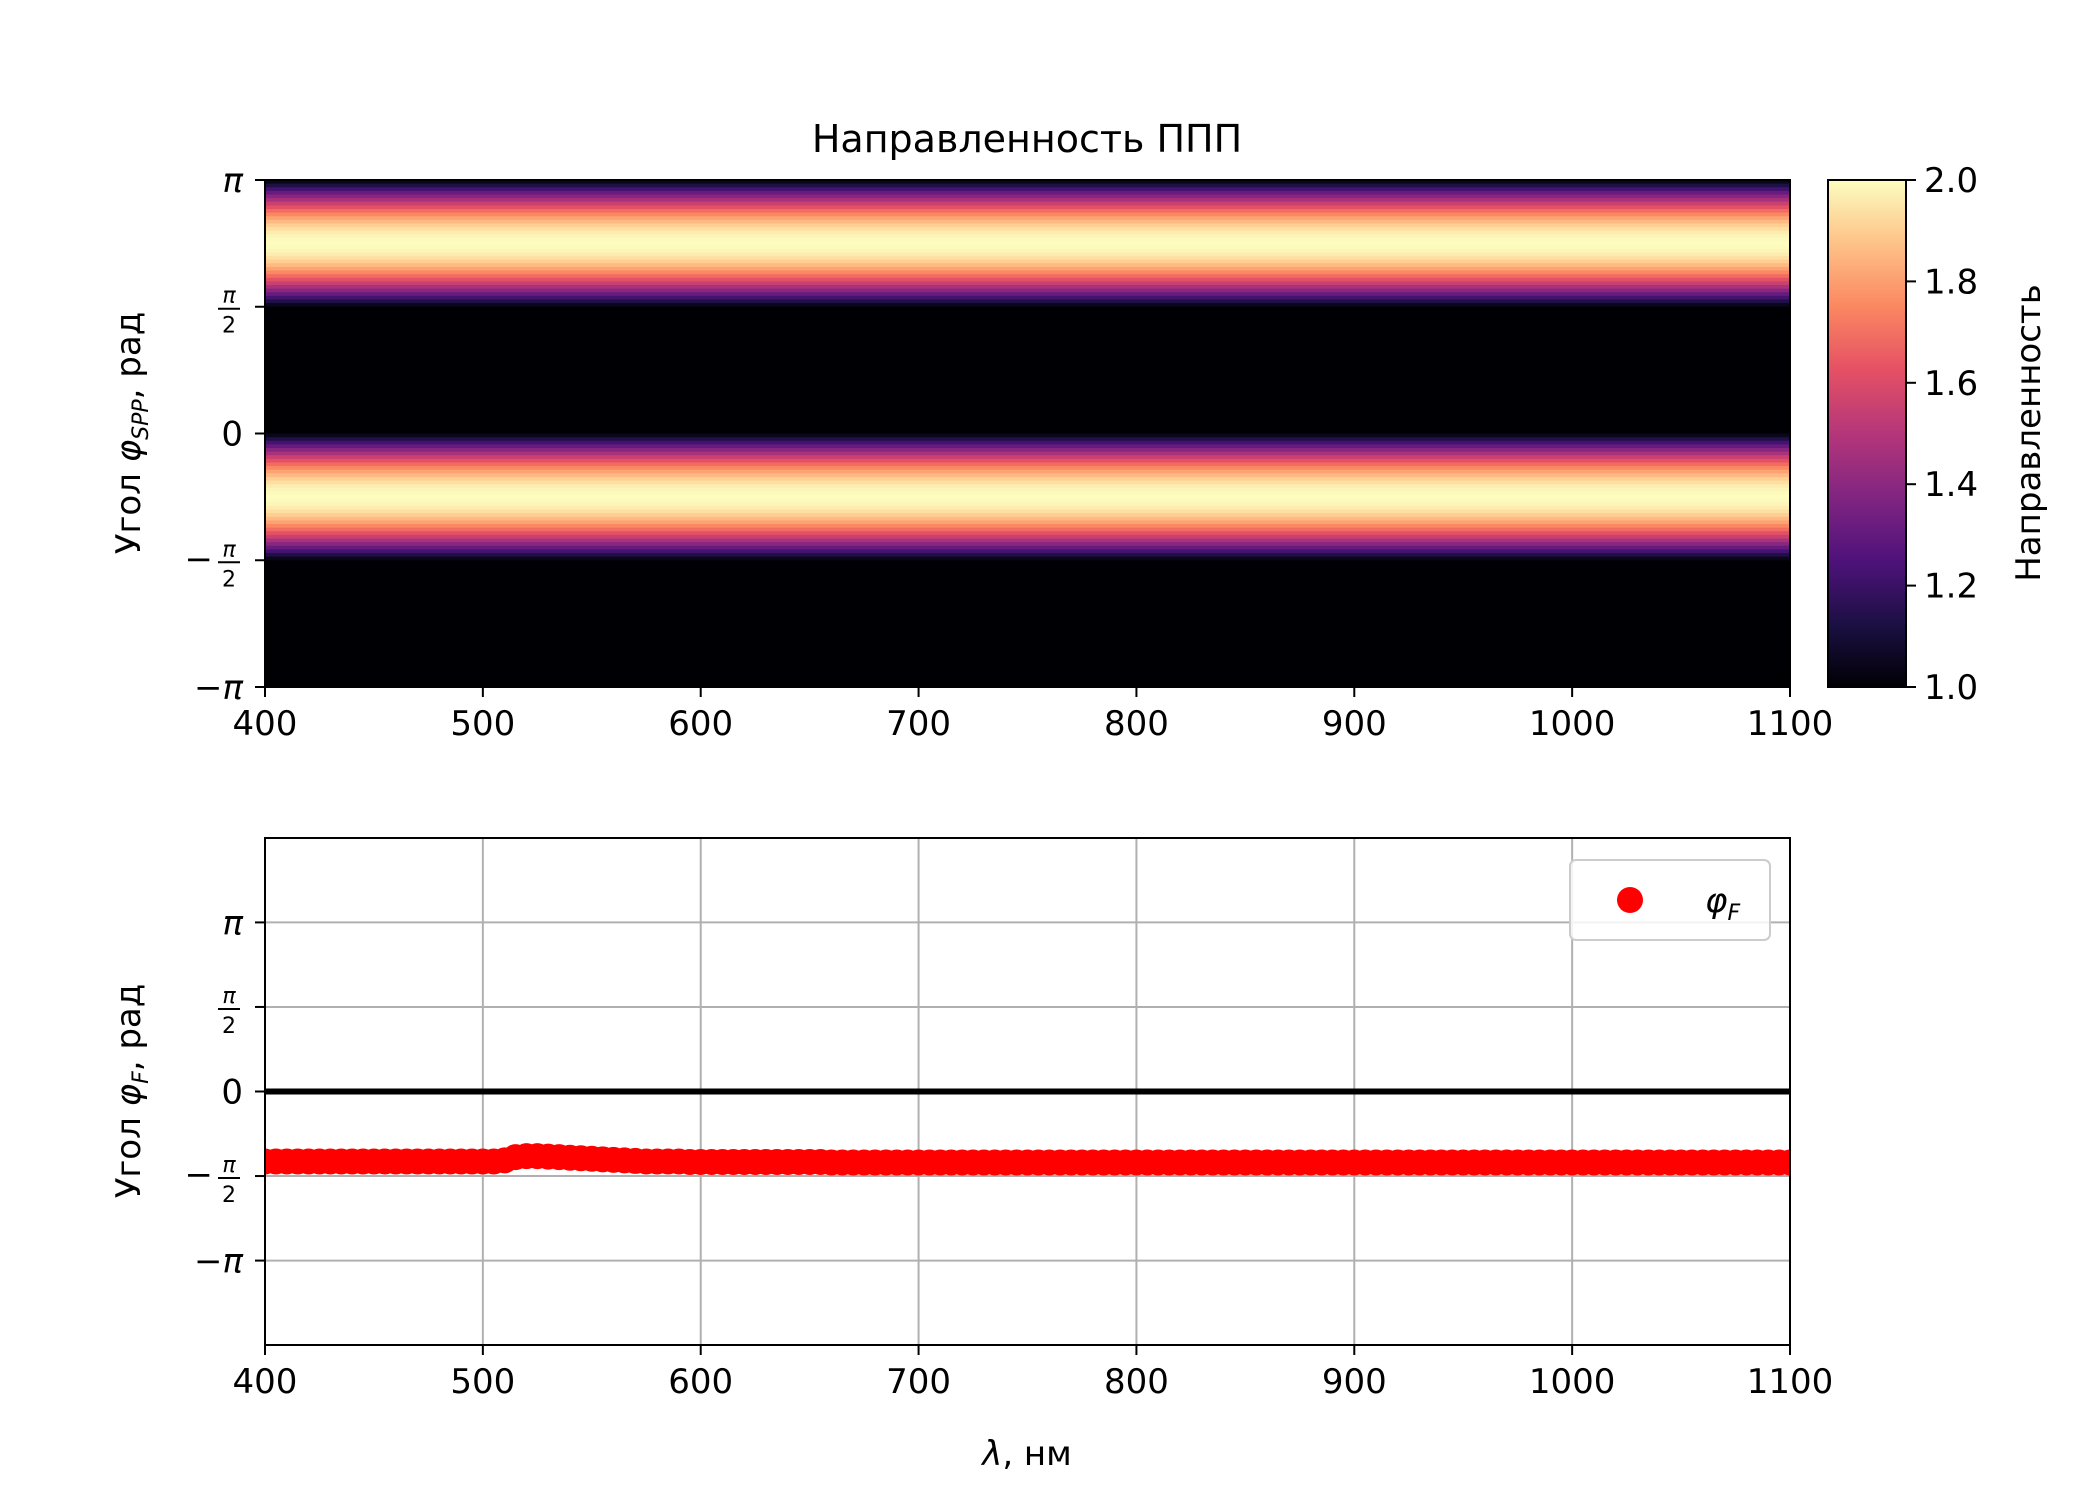 Image resolution: width=2100 pixels, height=1500 pixels. I want to click on heatmap-x-ticks: 400 500 600 700 800 900 1000 1100, so click(1033, 715).